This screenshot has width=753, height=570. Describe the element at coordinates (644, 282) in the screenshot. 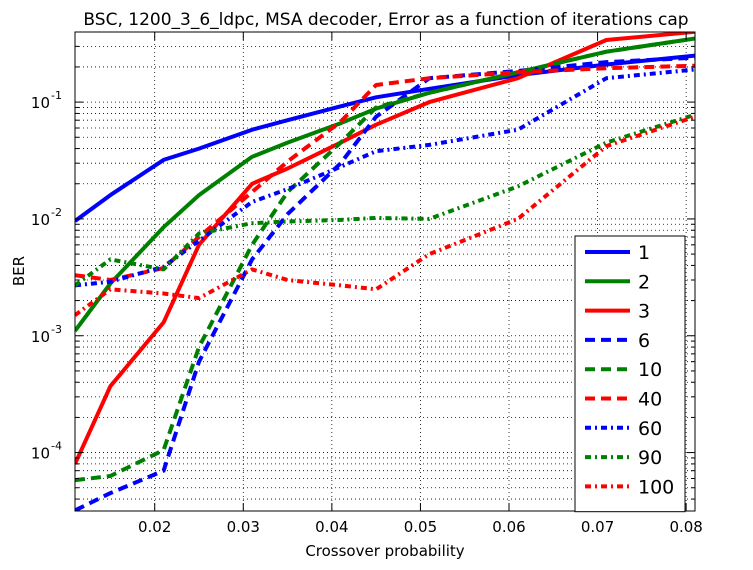

I see `legend-label-2: 2` at that location.